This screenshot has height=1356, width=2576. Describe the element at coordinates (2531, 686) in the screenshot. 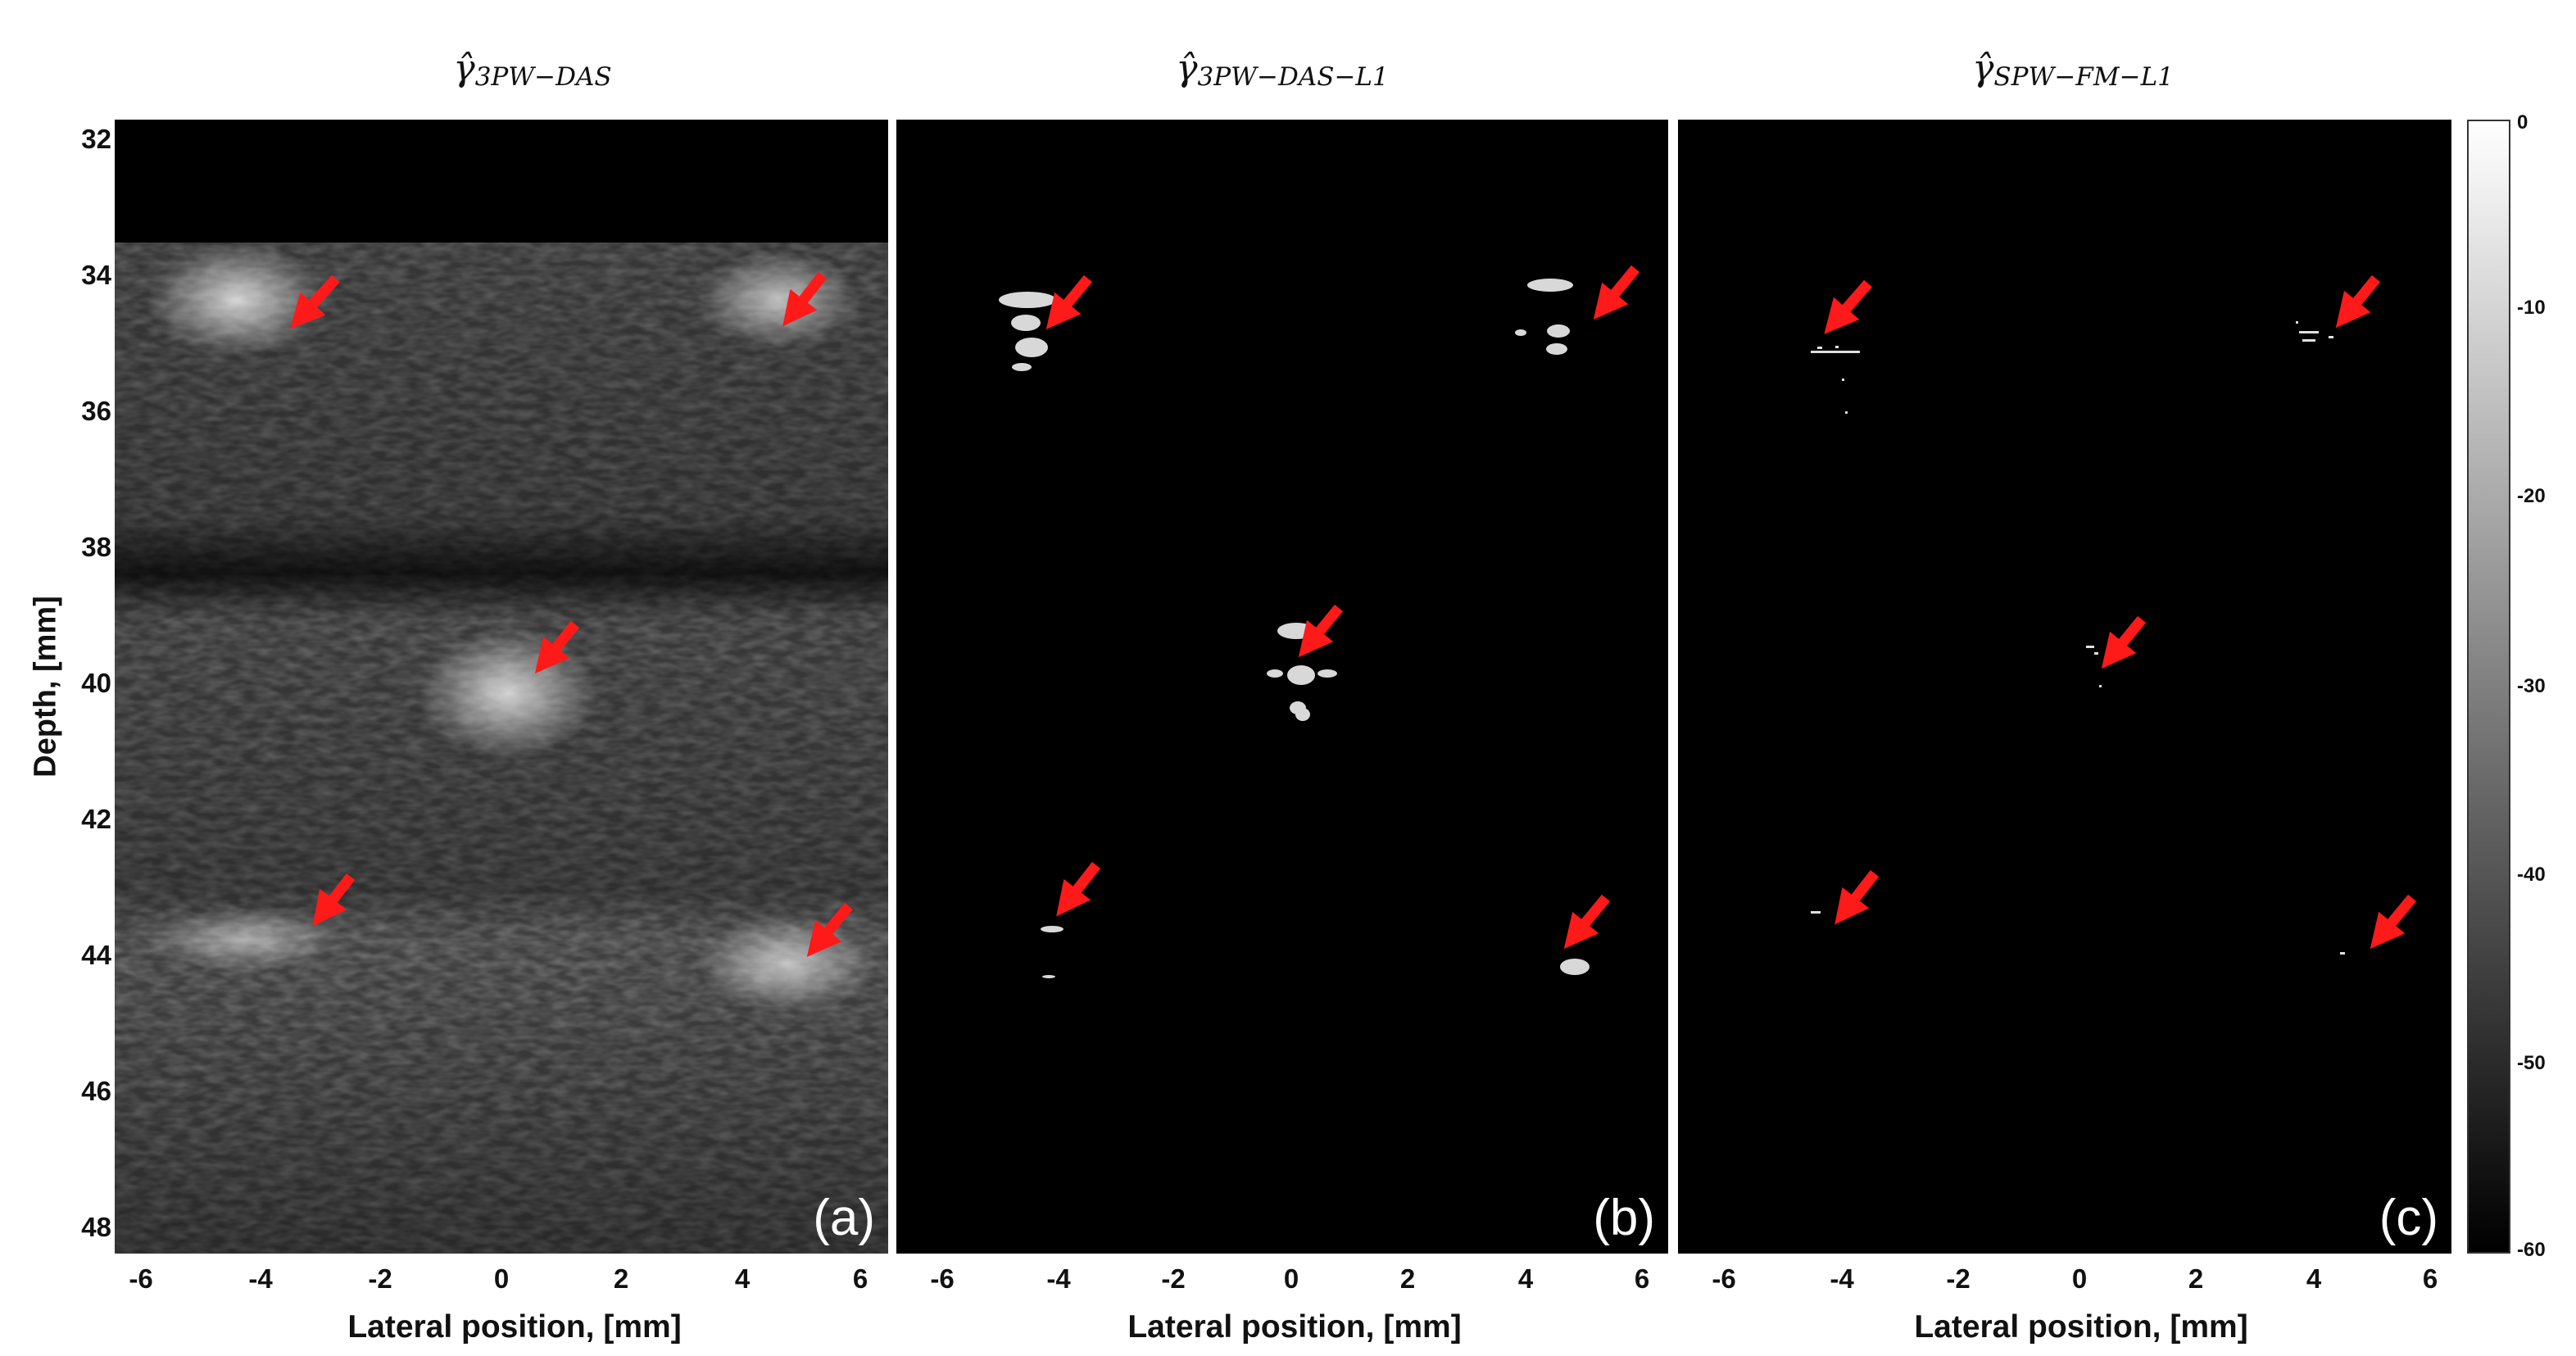

I see `colorbar-tick: -30` at that location.